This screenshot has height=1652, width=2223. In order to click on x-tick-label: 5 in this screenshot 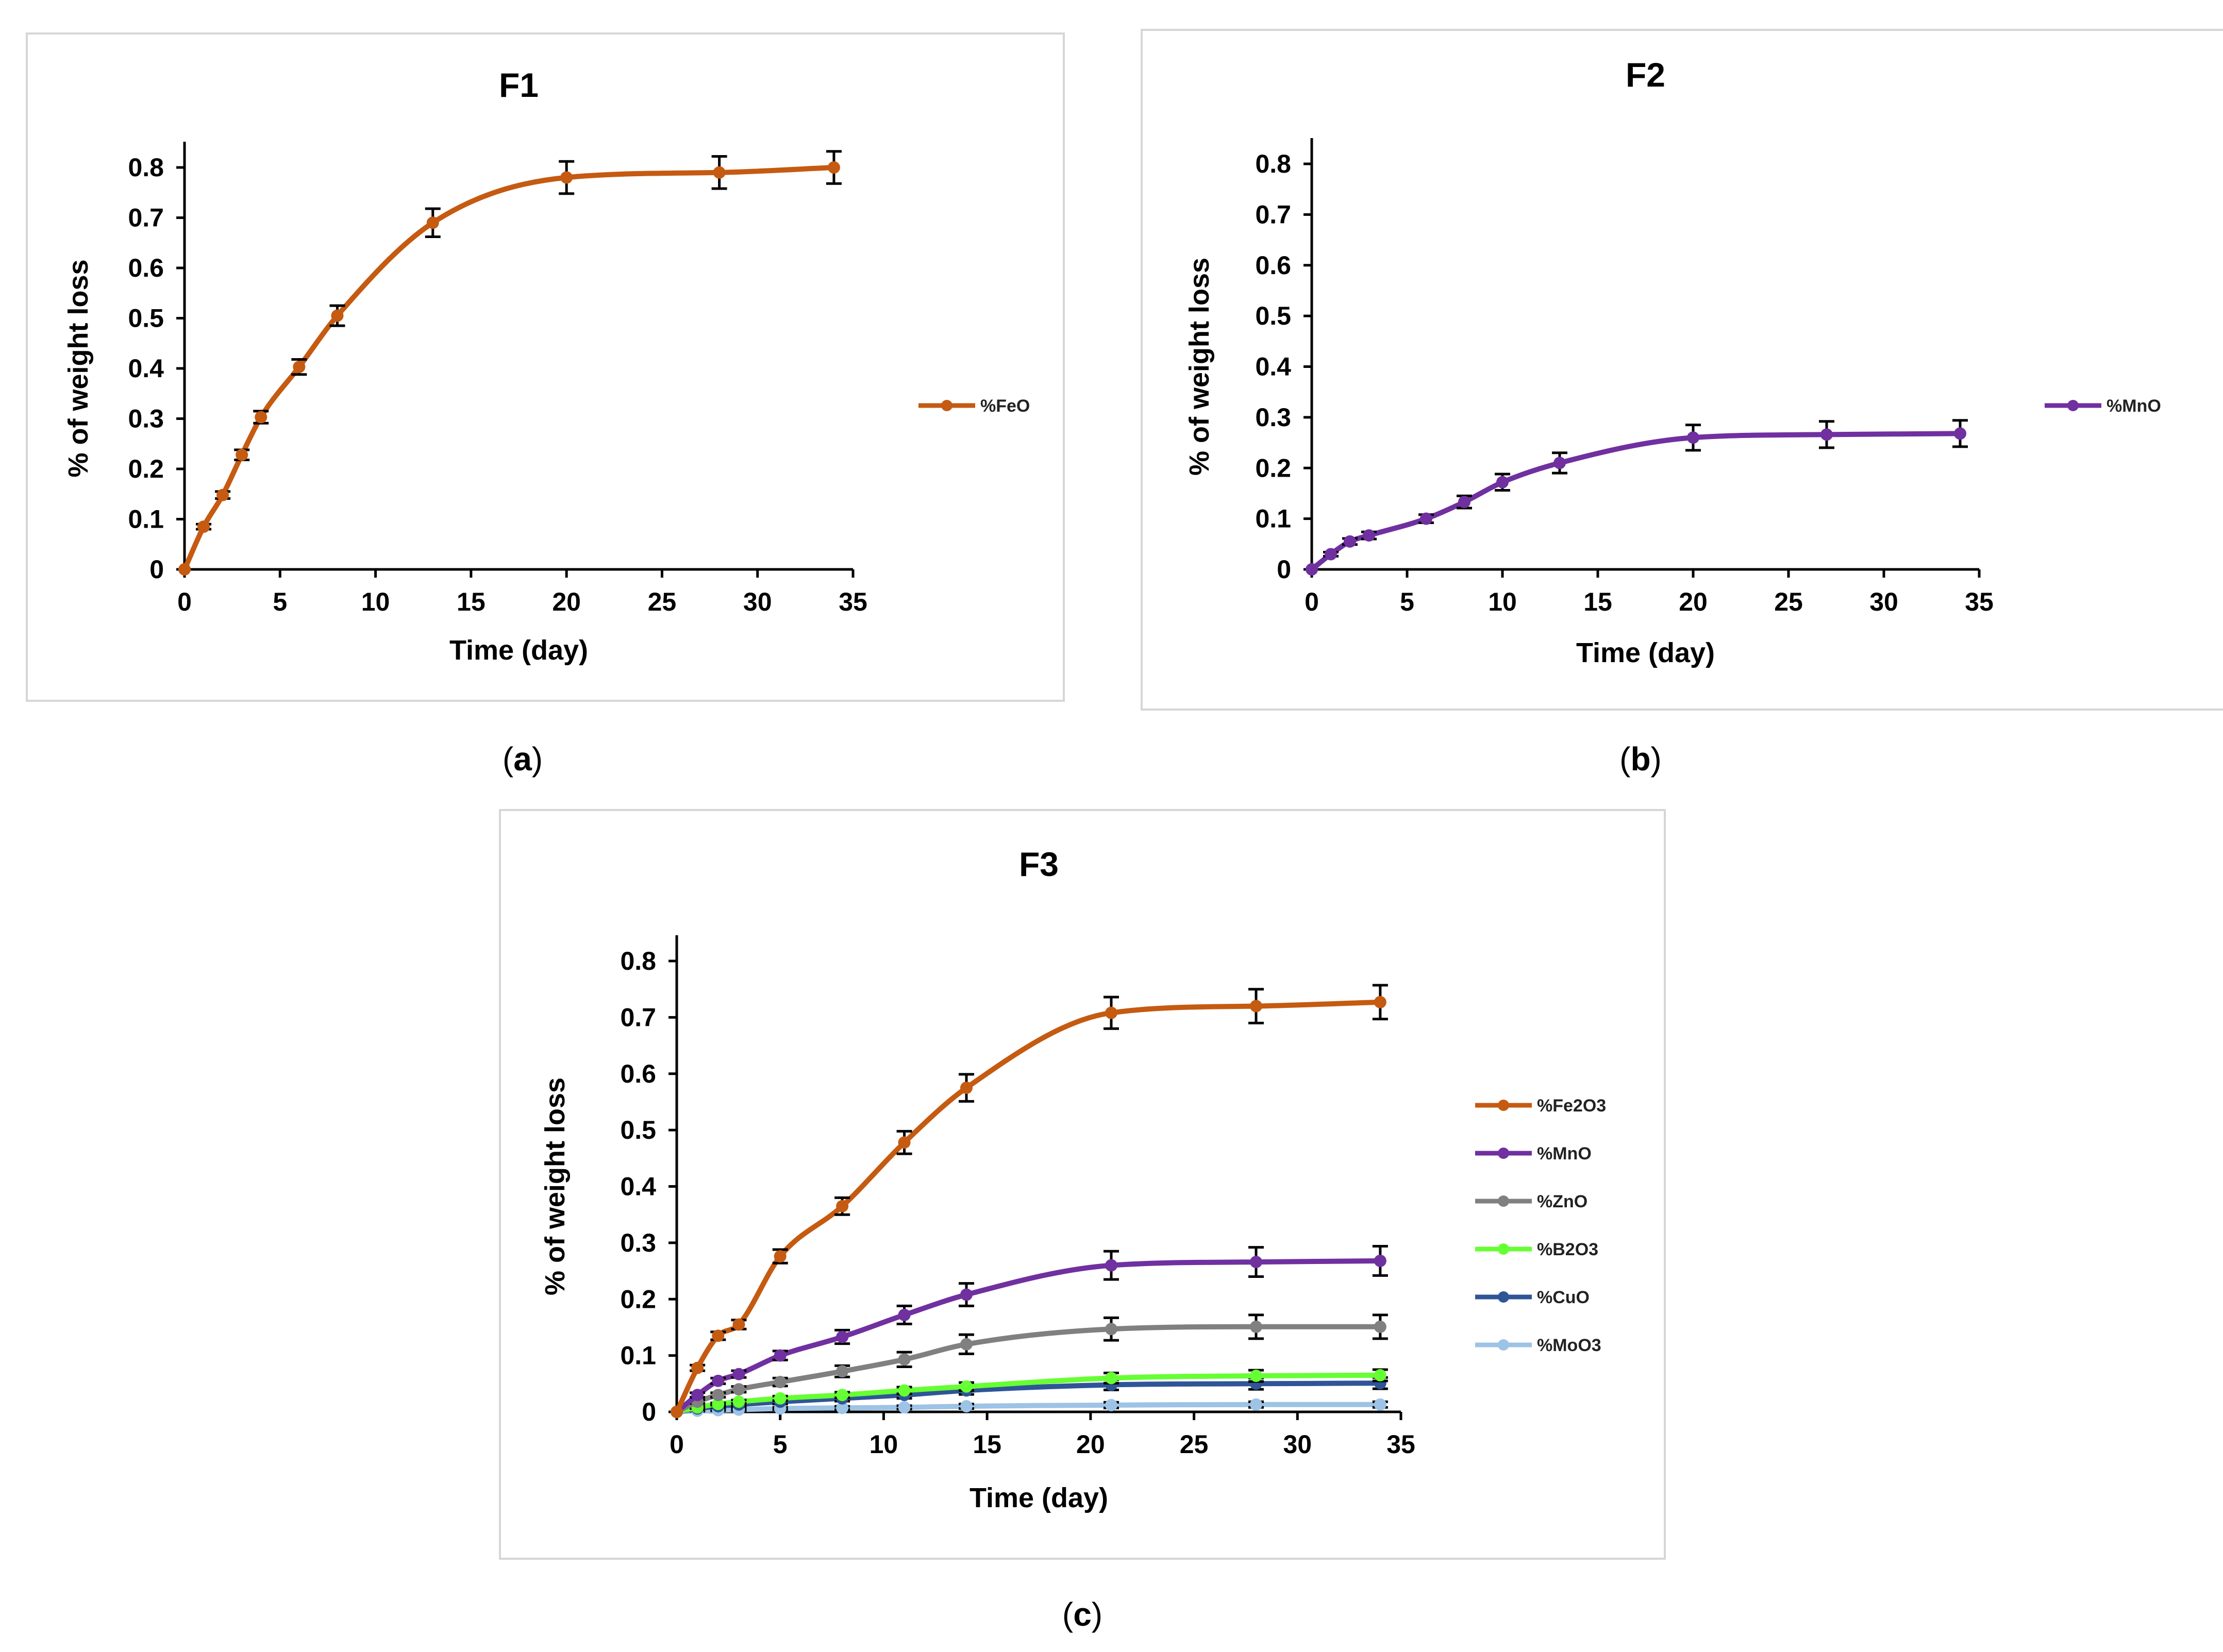, I will do `click(280, 601)`.